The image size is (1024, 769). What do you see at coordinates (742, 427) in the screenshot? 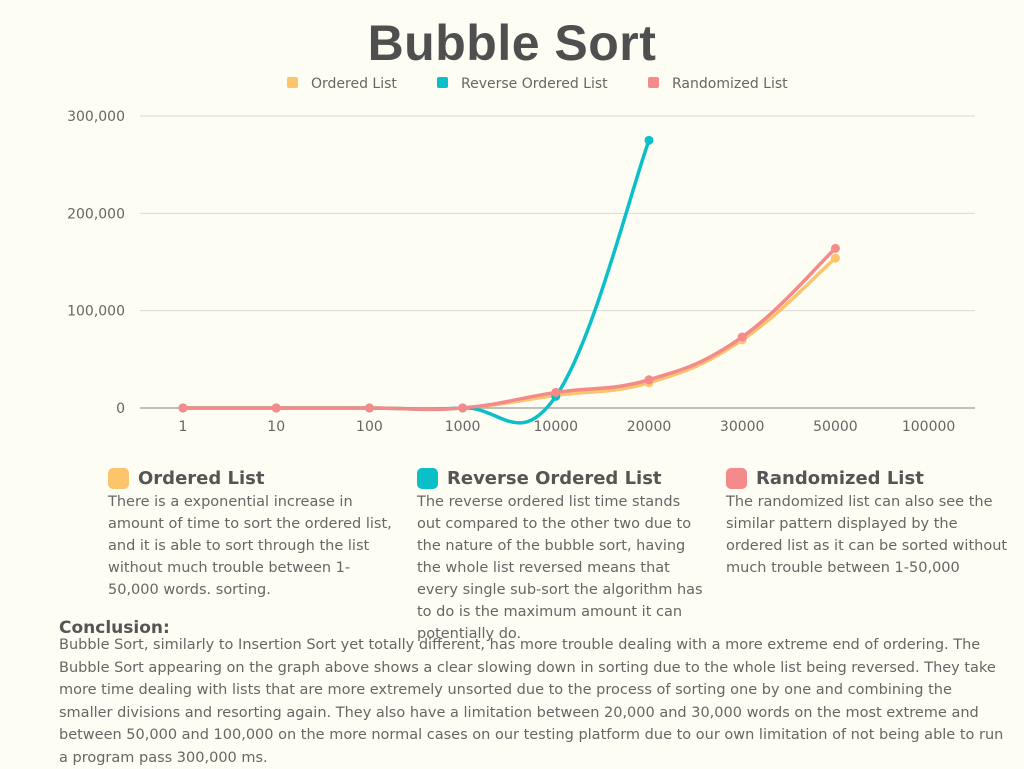
I see `x-tick-label-6: 30000` at bounding box center [742, 427].